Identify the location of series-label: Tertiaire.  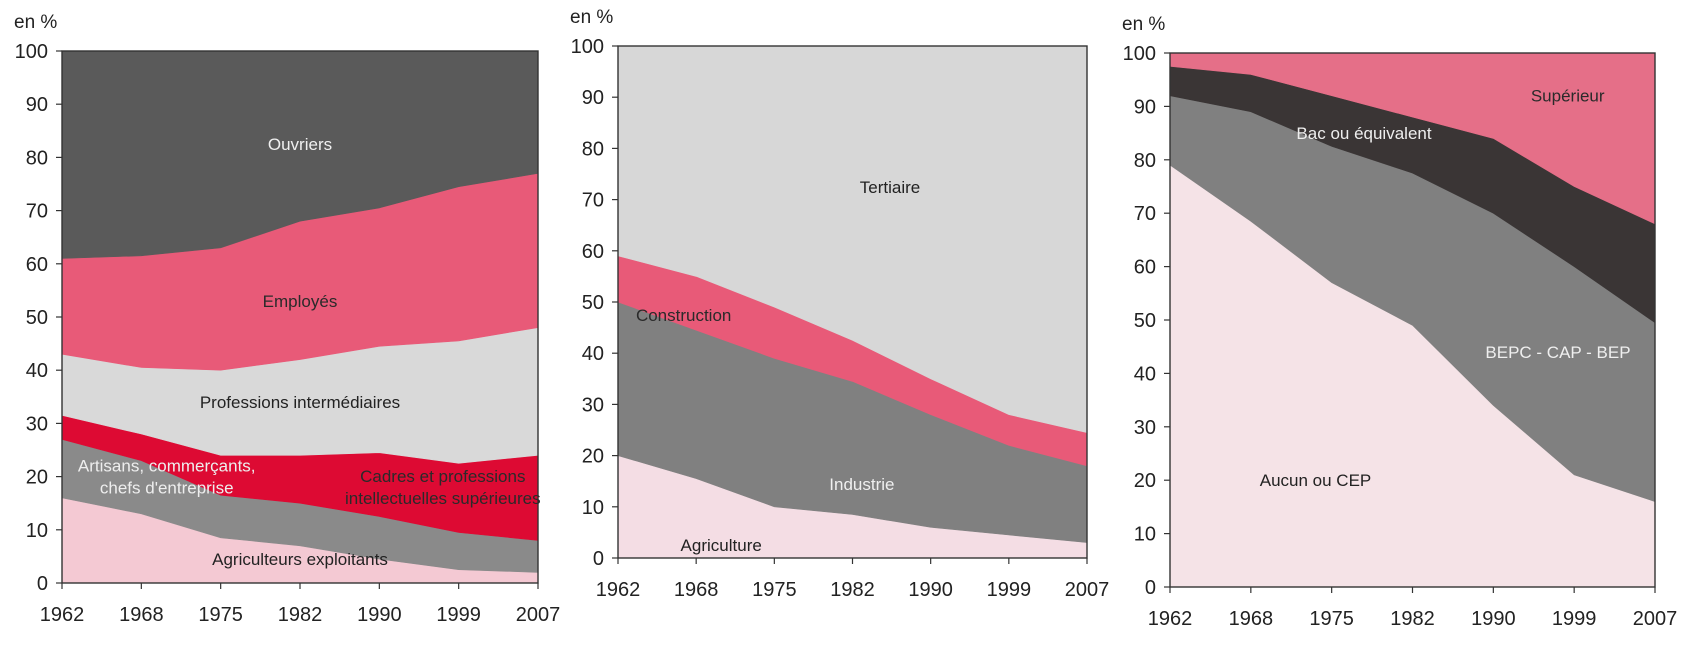
(890, 187).